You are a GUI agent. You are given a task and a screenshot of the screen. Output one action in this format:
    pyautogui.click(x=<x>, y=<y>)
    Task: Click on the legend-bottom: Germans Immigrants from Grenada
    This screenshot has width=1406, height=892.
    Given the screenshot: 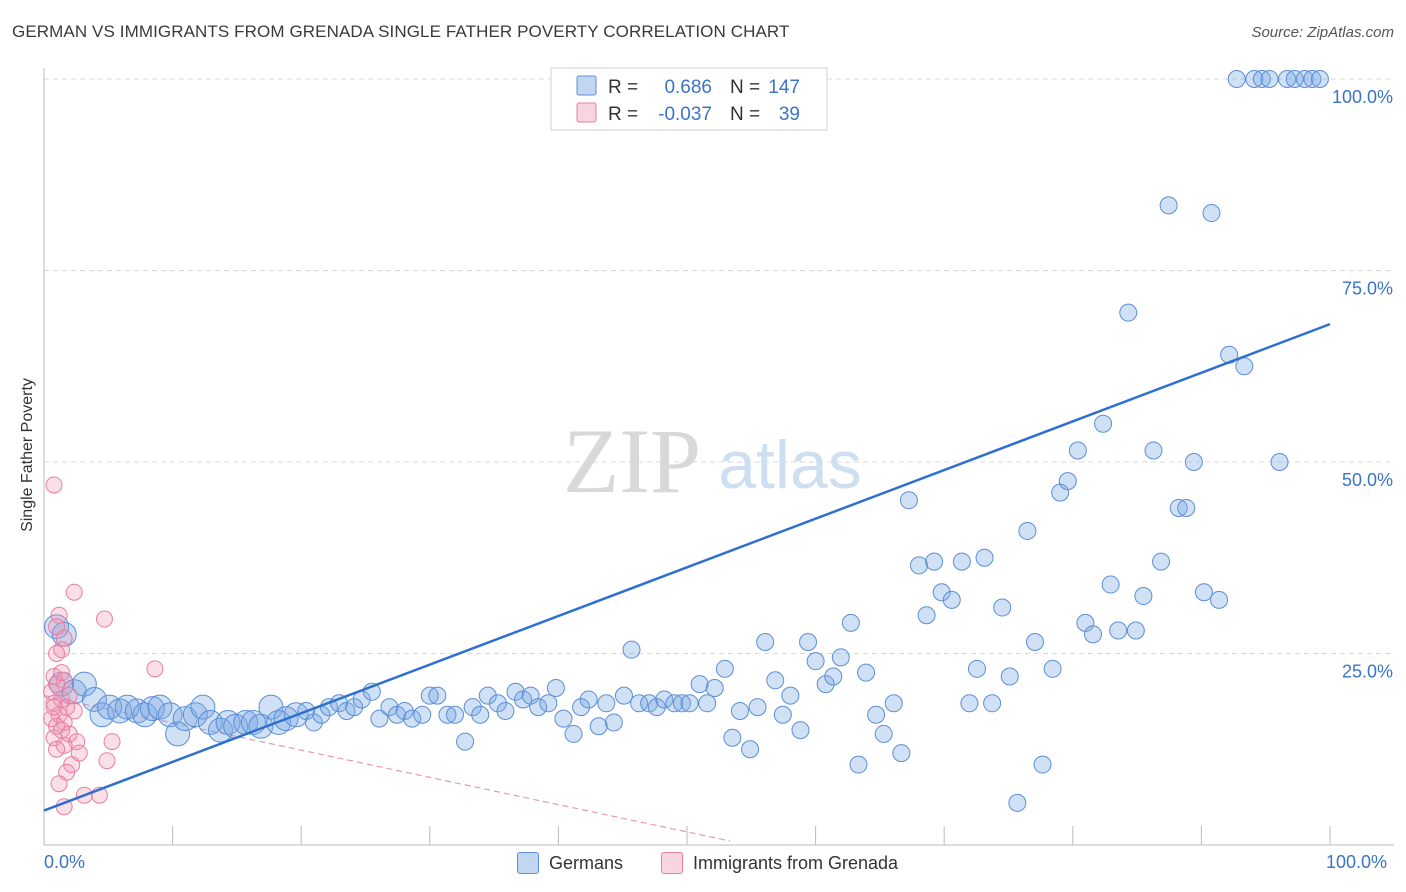 What is the action you would take?
    pyautogui.click(x=703, y=865)
    